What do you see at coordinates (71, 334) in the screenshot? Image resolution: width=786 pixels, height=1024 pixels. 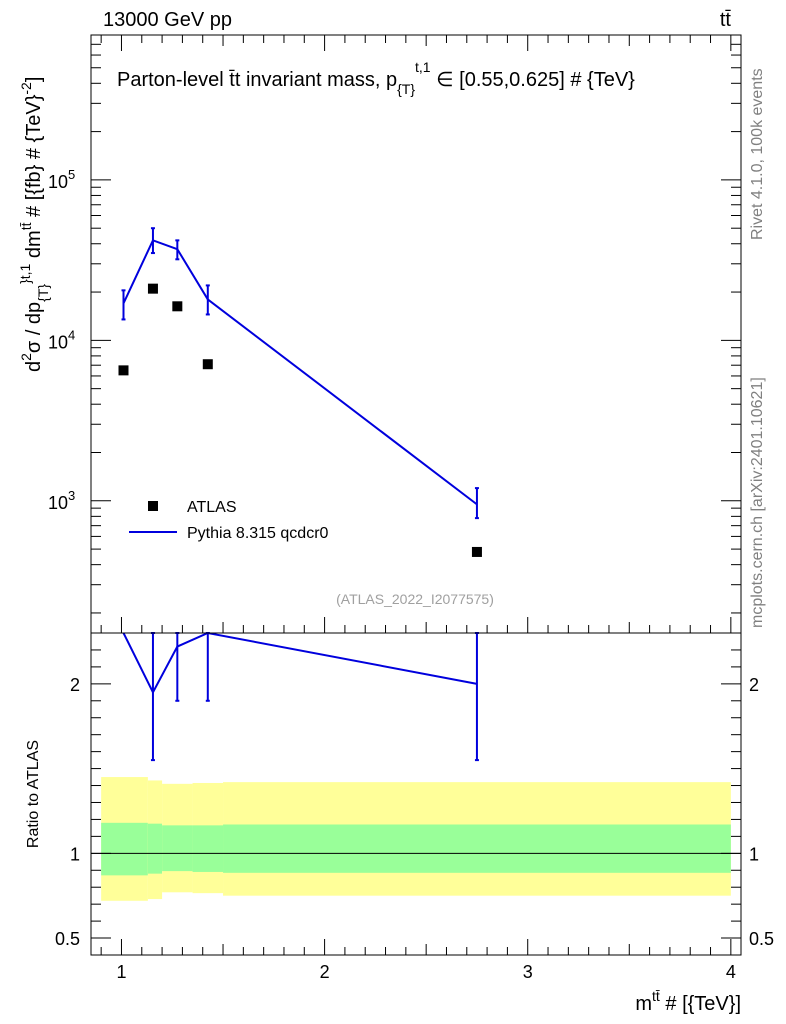 I see `y-tick-label-main-exp-1: 4` at bounding box center [71, 334].